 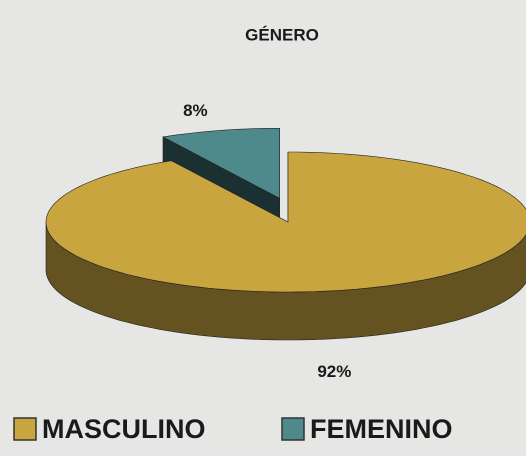 I want to click on chart-title: GÉNERO, so click(x=282, y=34).